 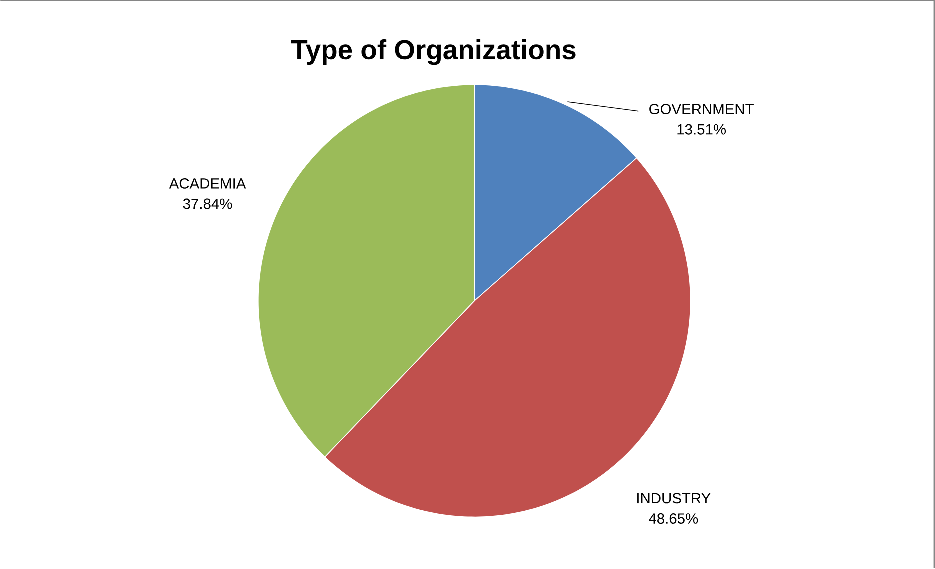 What do you see at coordinates (673, 519) in the screenshot?
I see `data-label: 48.65%` at bounding box center [673, 519].